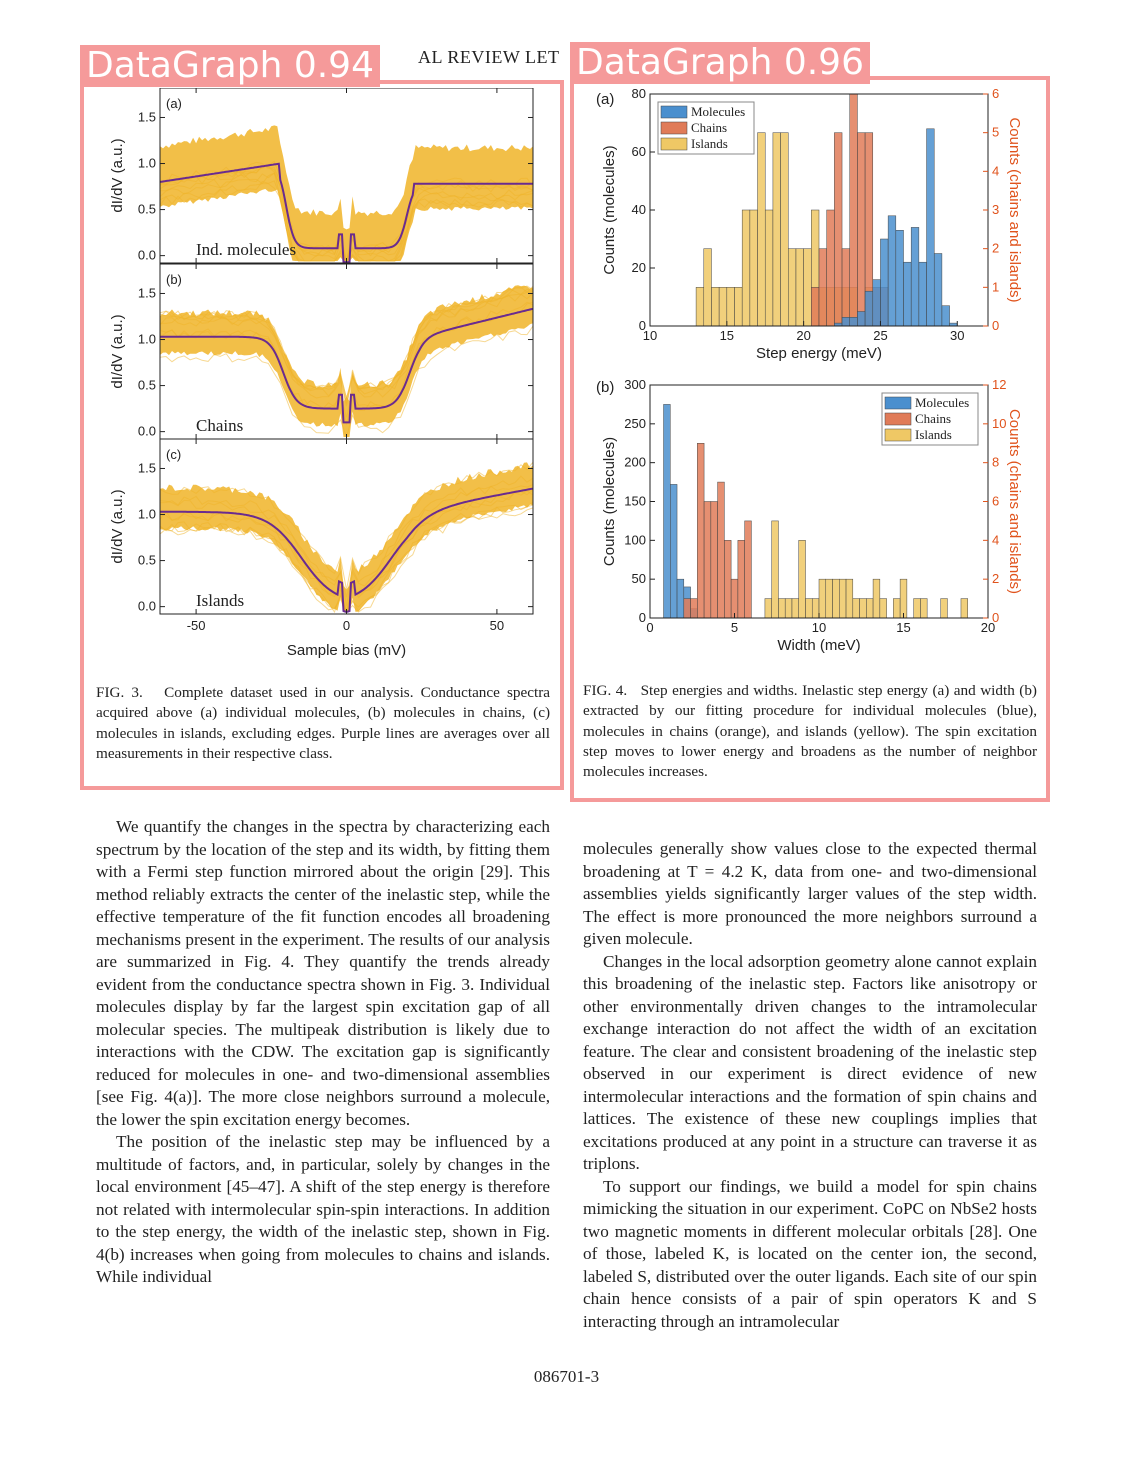 This screenshot has width=1133, height=1467. What do you see at coordinates (639, 93) in the screenshot?
I see `ytick-label: 80` at bounding box center [639, 93].